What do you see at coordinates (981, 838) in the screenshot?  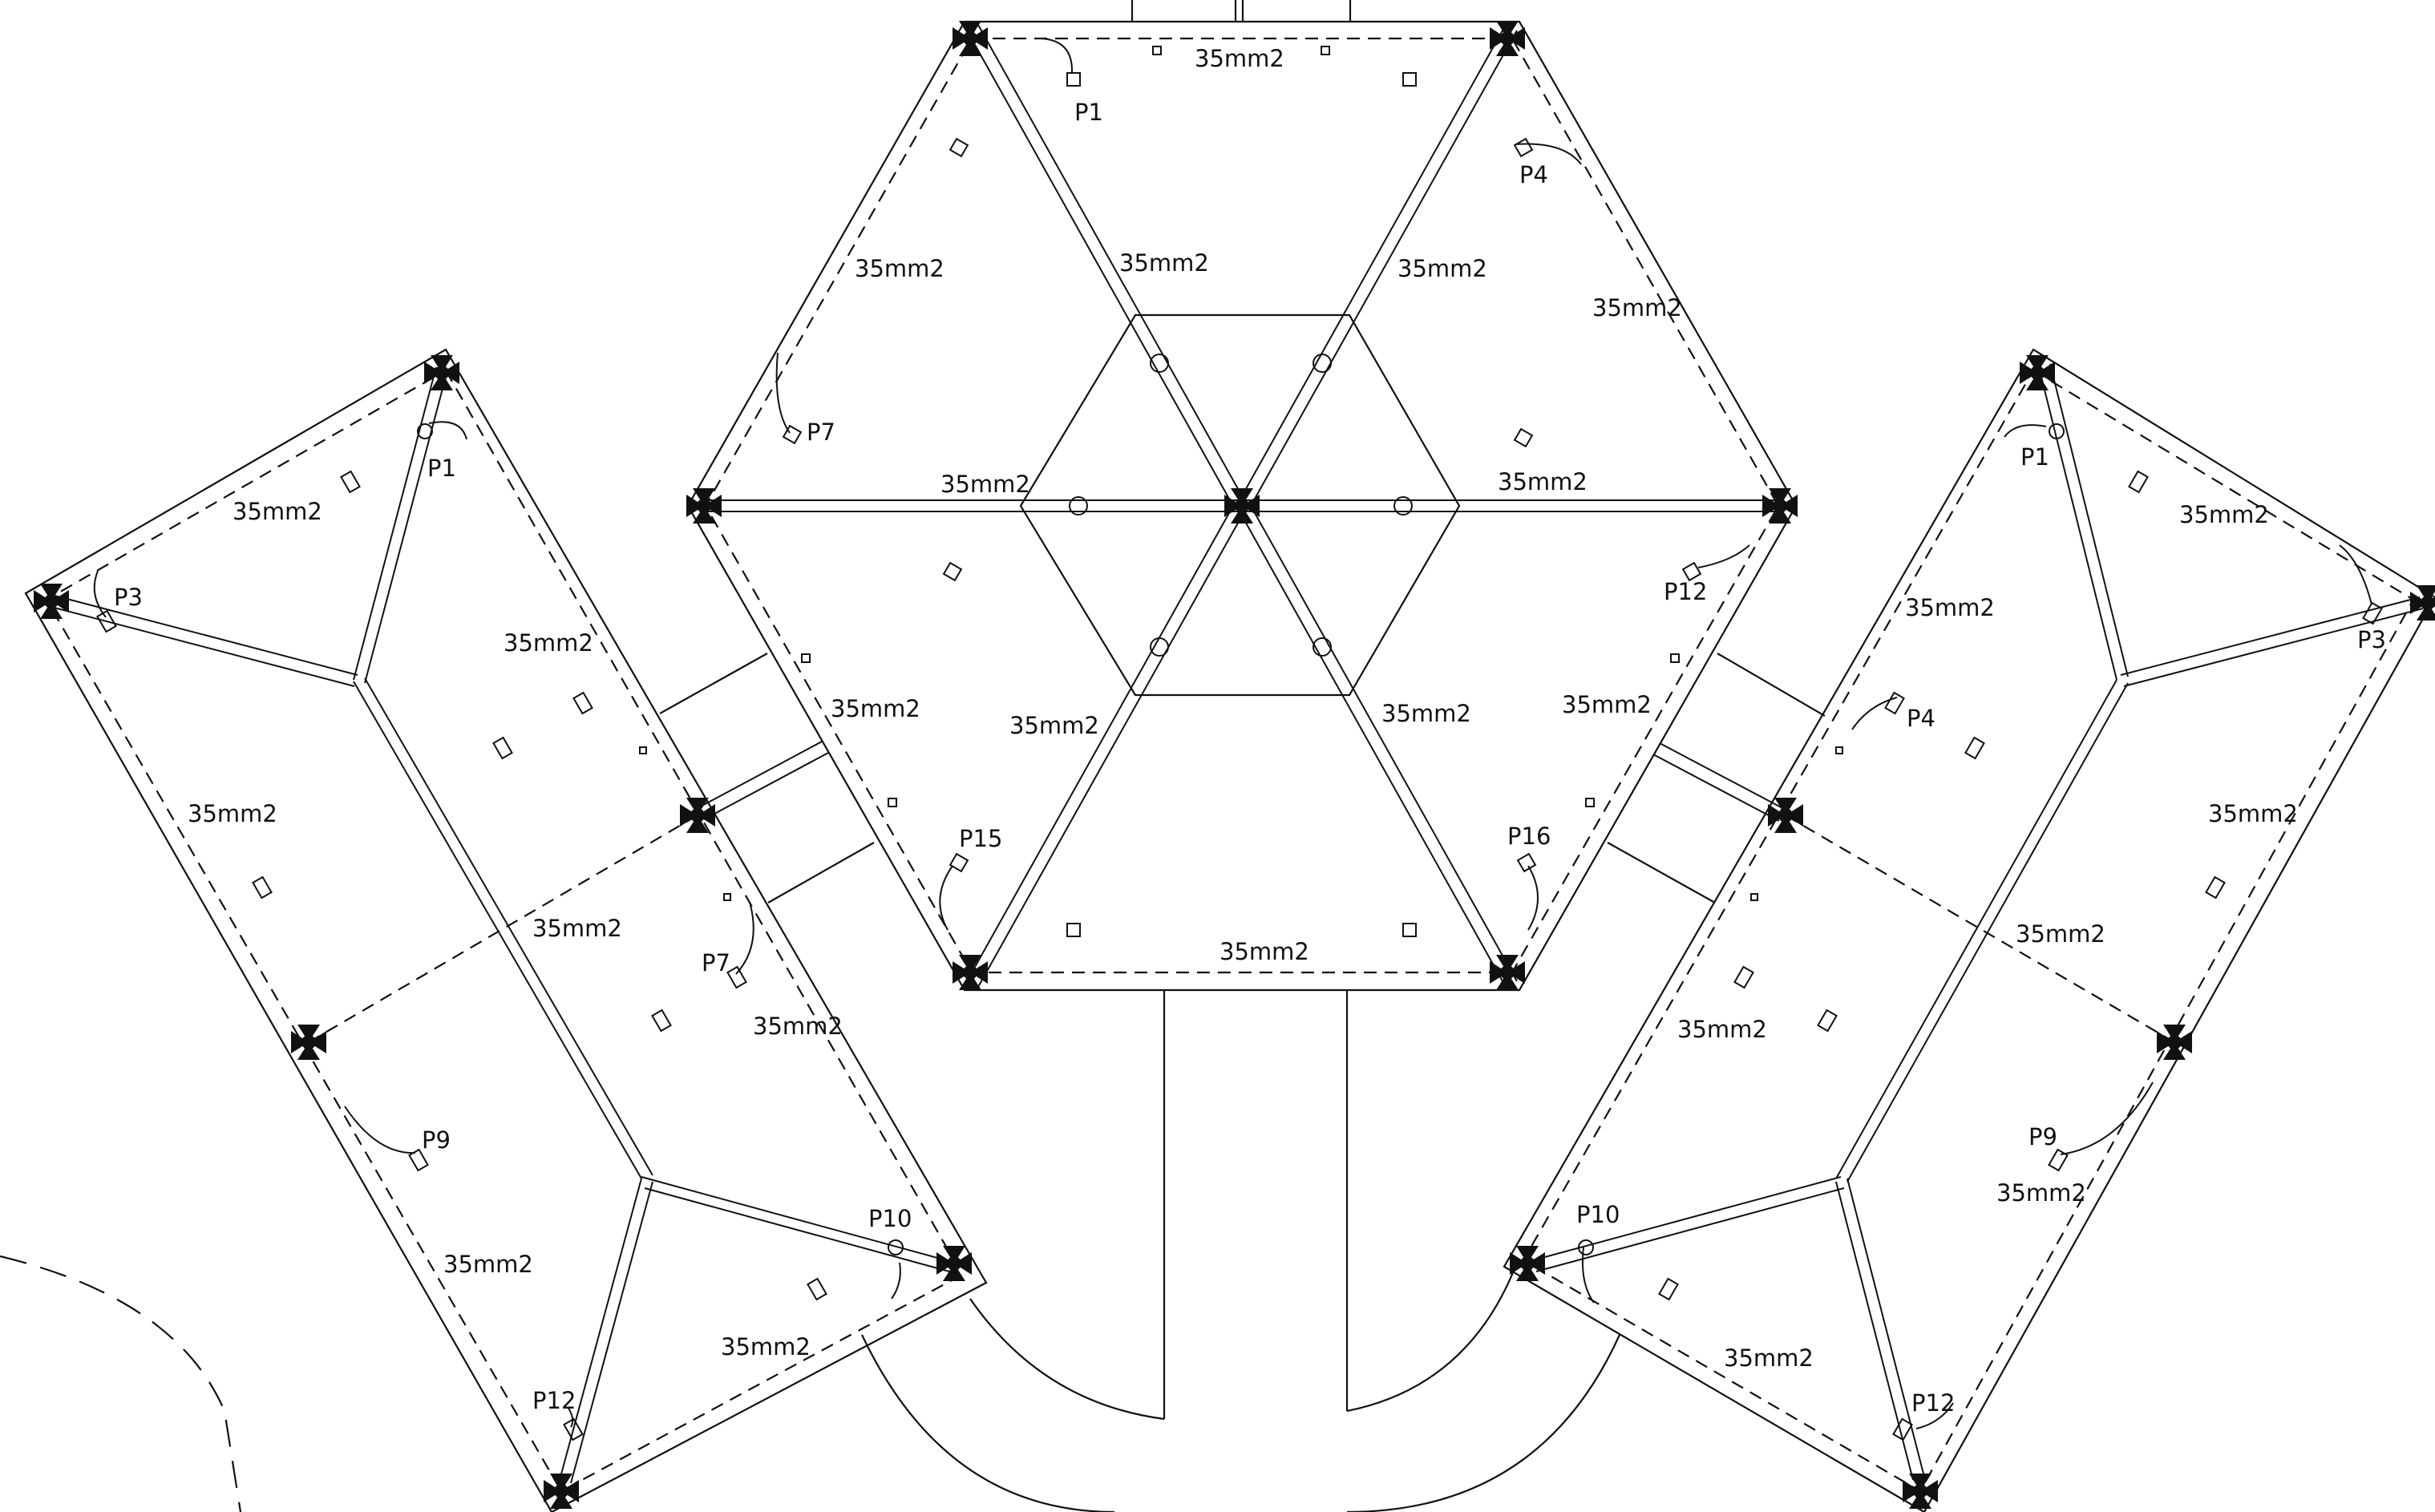 I see `point-label: P15` at bounding box center [981, 838].